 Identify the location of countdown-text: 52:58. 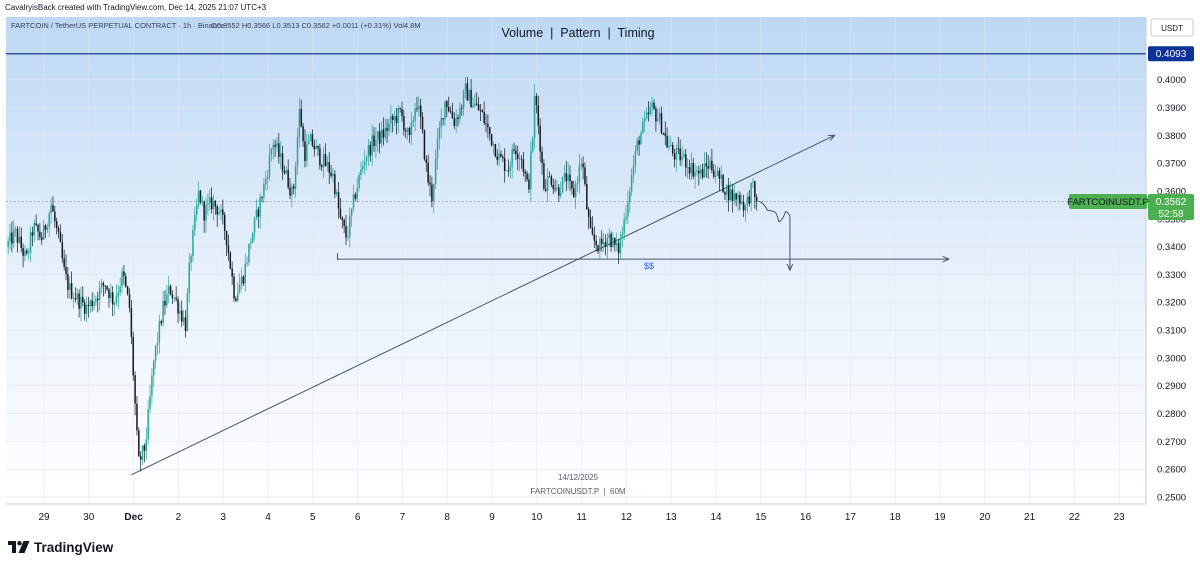
(1170, 214).